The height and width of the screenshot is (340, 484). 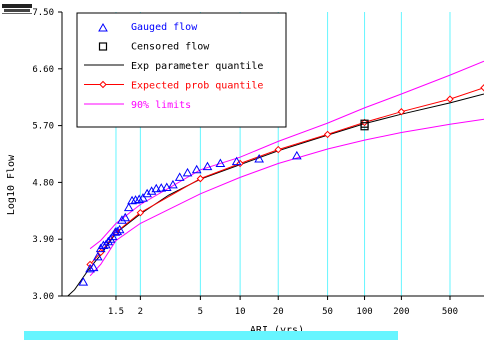 I want to click on x-tick-labels: 1.5 2 5 10 20 50 100 200 500, so click(x=283, y=306).